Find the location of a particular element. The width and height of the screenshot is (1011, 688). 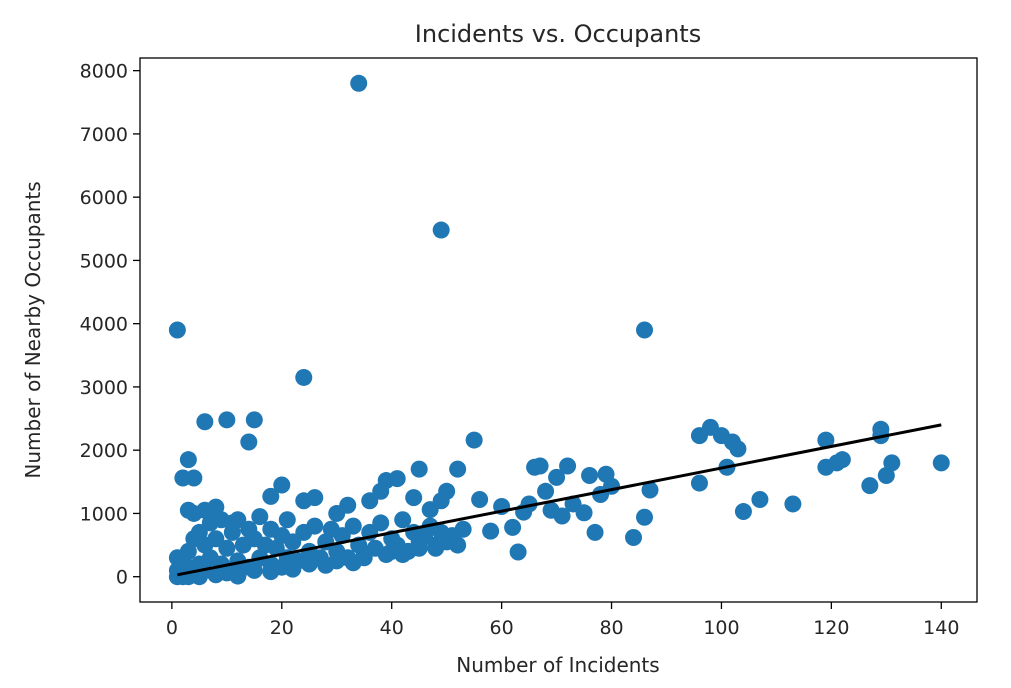

y-axis: 0 1000 2000 3000 4000 5000 6000 7000 8000 is located at coordinates (110, 325).